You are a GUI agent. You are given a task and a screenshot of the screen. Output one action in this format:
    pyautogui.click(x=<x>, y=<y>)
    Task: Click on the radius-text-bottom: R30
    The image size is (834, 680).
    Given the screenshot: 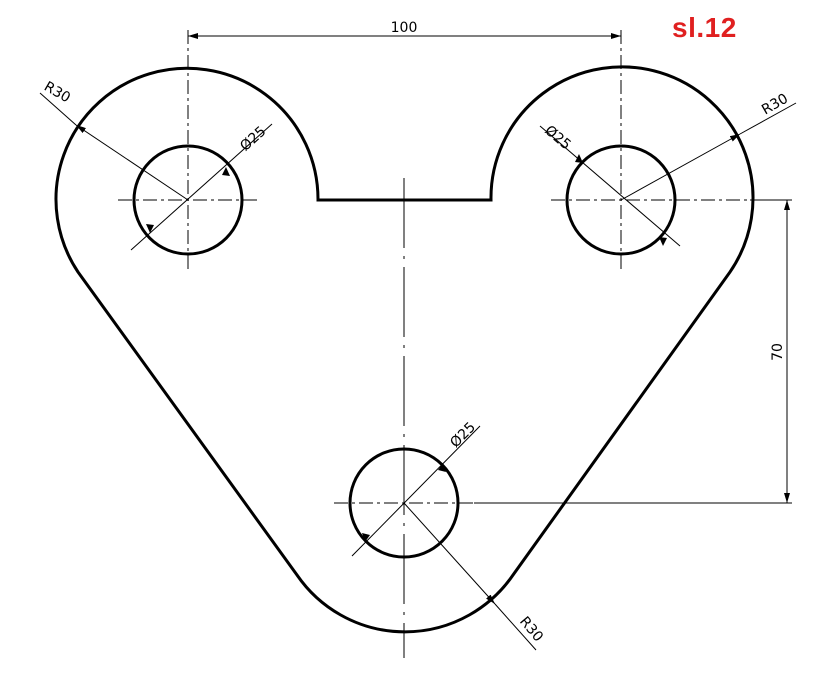 What is the action you would take?
    pyautogui.click(x=531, y=629)
    